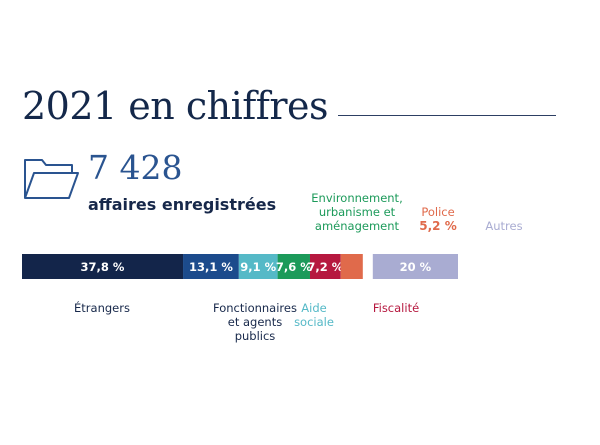 The width and height of the screenshot is (600, 445). I want to click on label-environnement: Environnement, urbanisme et aménagement, so click(357, 212).